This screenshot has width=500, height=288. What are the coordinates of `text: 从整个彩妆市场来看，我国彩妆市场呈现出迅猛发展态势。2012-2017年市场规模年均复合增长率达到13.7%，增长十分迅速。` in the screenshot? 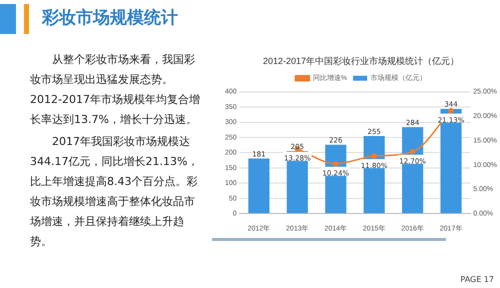 It's located at (115, 90).